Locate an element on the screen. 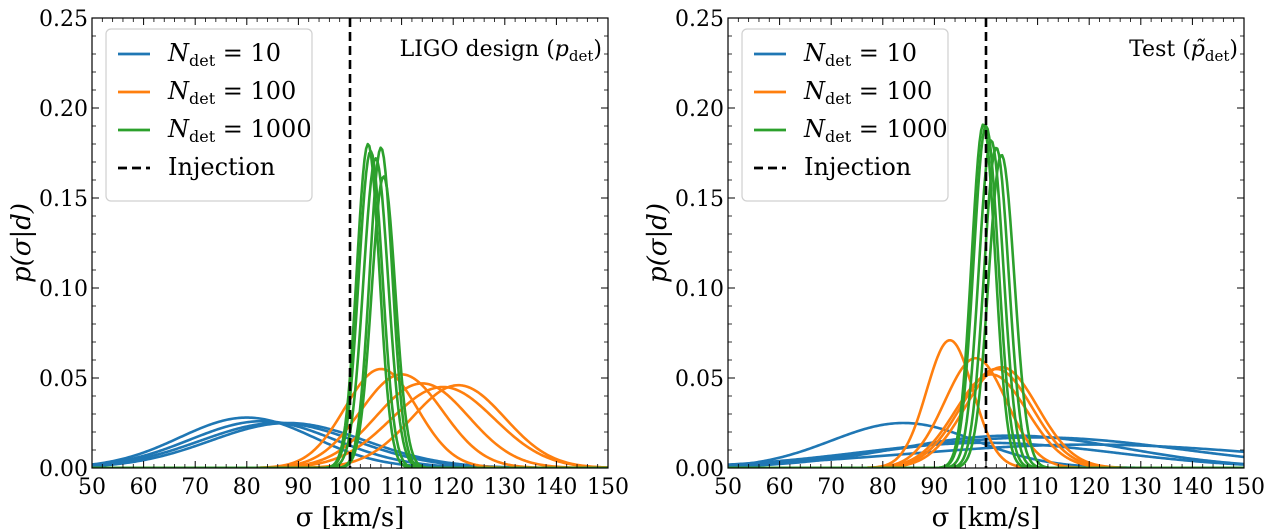 This screenshot has width=1269, height=529. panel-title: Test (p̃det) is located at coordinates (1183, 51).